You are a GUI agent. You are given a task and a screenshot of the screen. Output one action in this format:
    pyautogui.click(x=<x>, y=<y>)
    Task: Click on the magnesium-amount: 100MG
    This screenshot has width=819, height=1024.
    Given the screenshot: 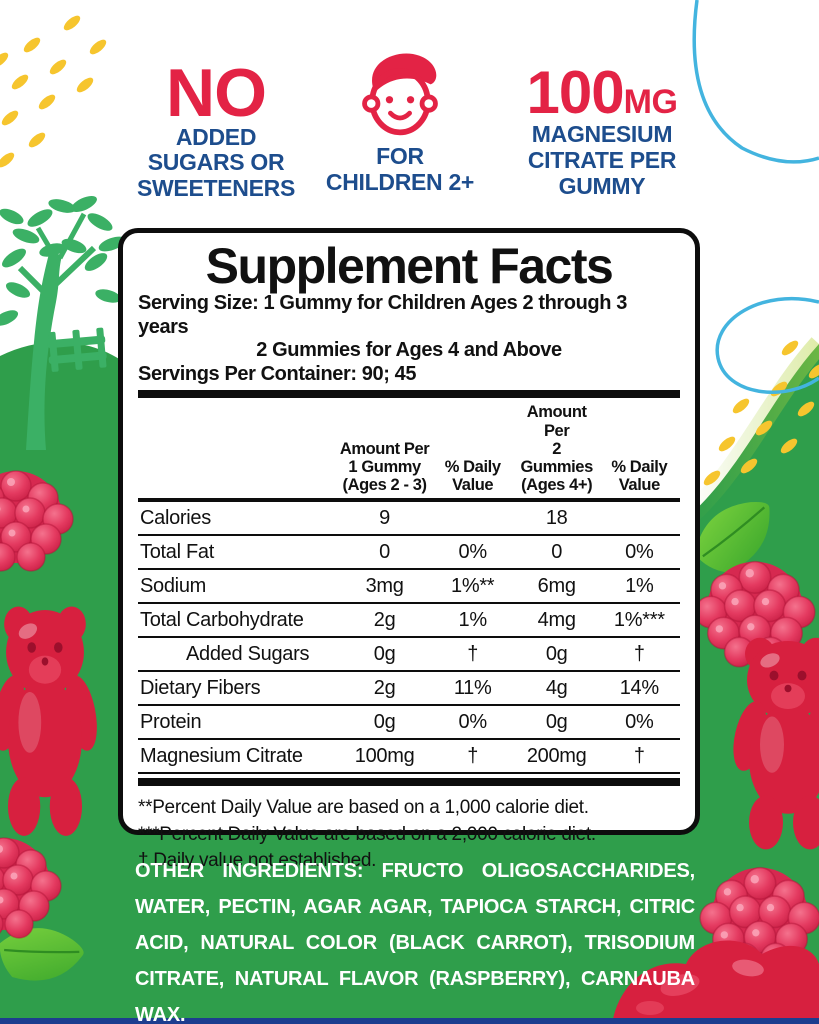 What is the action you would take?
    pyautogui.click(x=602, y=92)
    